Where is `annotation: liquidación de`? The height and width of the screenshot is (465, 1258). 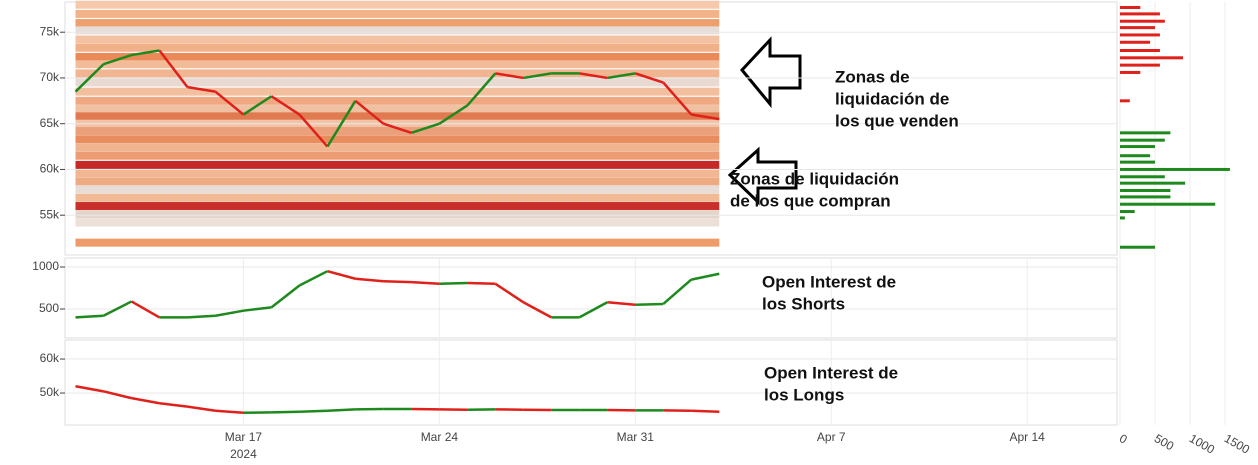
annotation: liquidación de is located at coordinates (892, 98).